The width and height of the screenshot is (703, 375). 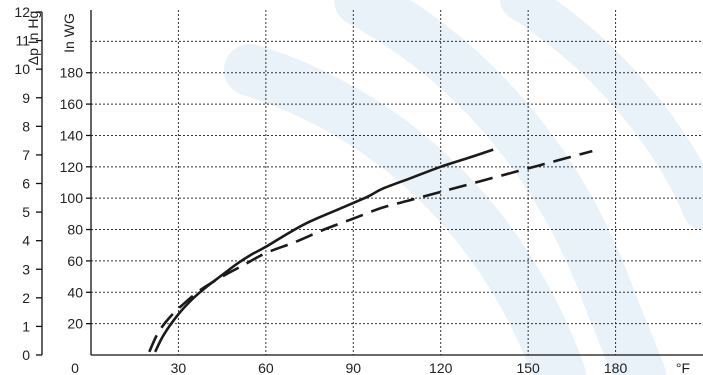 I want to click on left-tick-label-1: 1, so click(x=26, y=326).